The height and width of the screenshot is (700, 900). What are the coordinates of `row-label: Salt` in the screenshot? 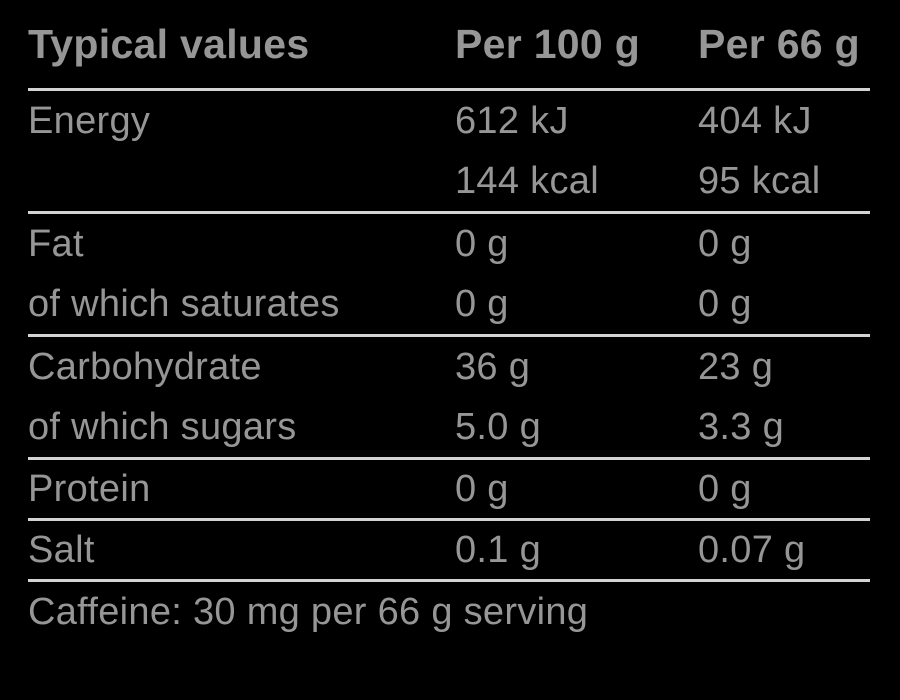 It's located at (61, 550).